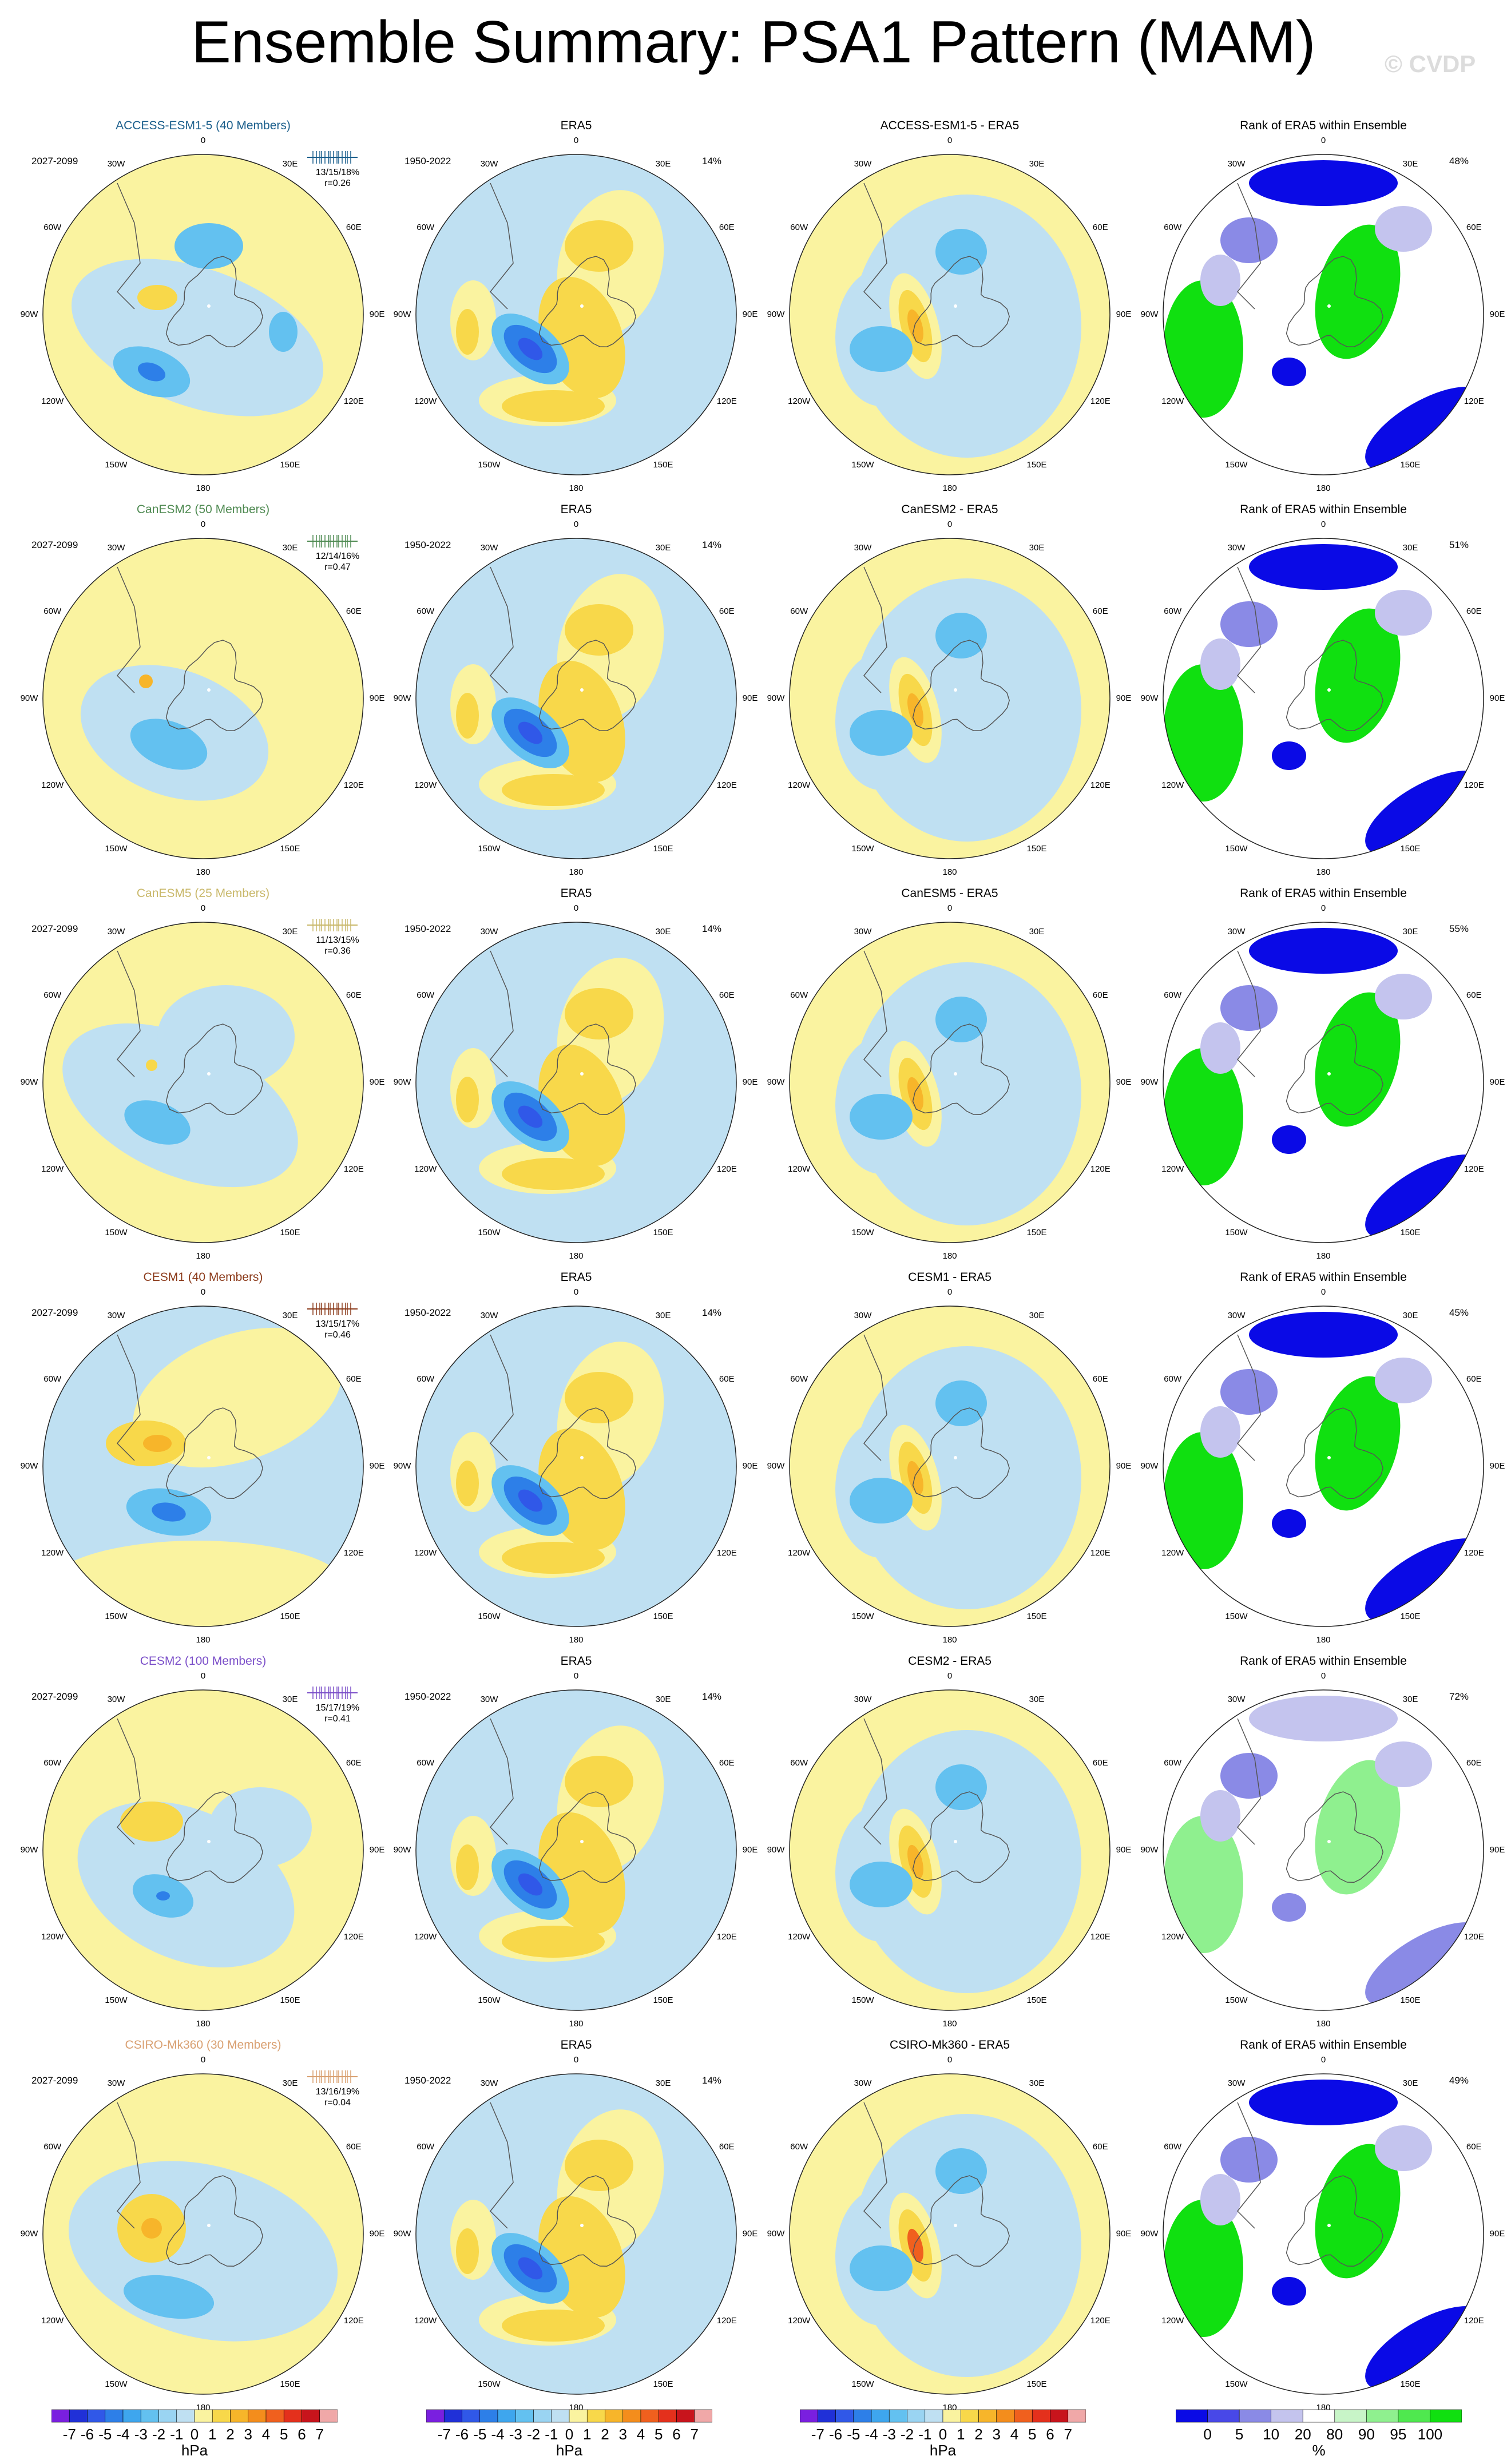 This screenshot has height=2464, width=1507. Describe the element at coordinates (337, 567) in the screenshot. I see `pattern-correlation: r=0.47` at that location.